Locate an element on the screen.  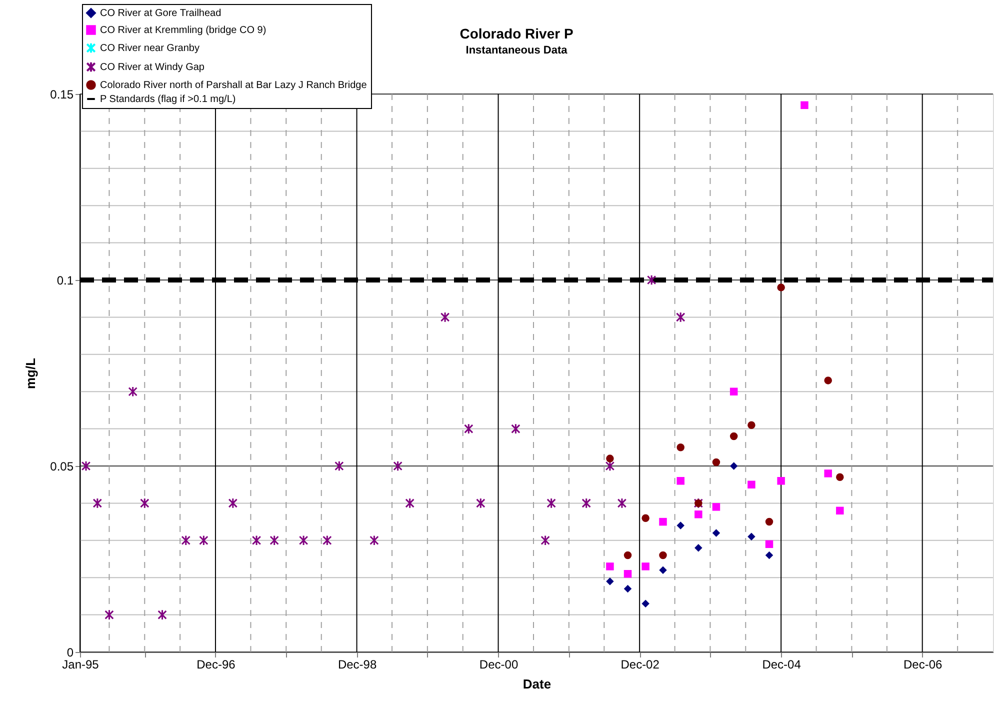
x-tick-label: Dec-96 is located at coordinates (216, 665).